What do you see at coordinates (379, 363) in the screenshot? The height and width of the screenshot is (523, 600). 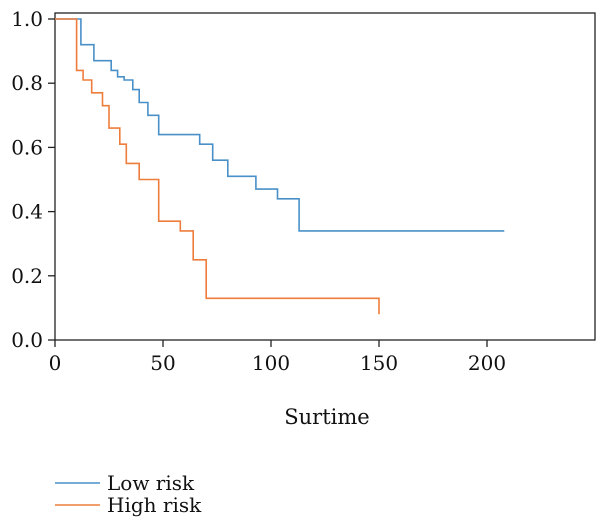 I see `x-tick-label: 150` at bounding box center [379, 363].